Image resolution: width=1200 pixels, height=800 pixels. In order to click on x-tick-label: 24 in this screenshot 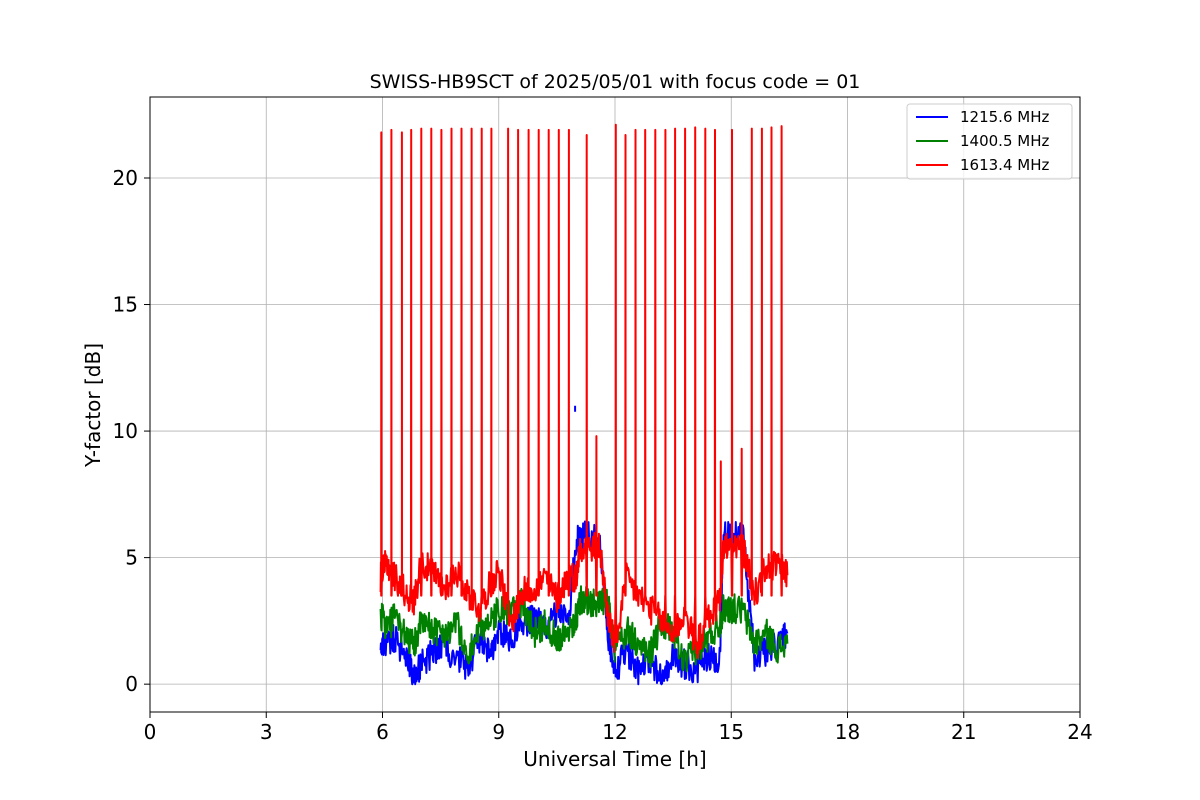, I will do `click(1079, 732)`.